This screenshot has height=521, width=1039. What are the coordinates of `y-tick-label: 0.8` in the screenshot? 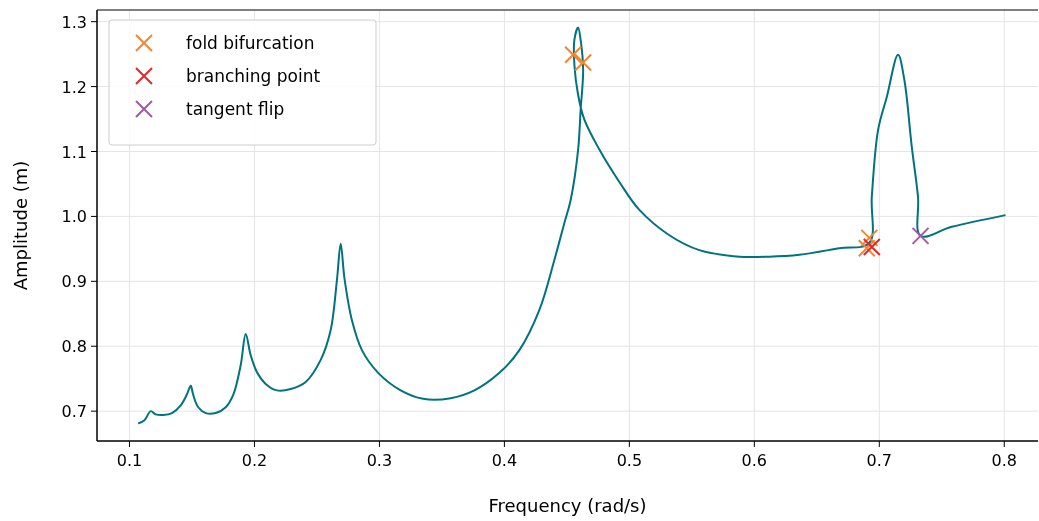 It's located at (74, 347).